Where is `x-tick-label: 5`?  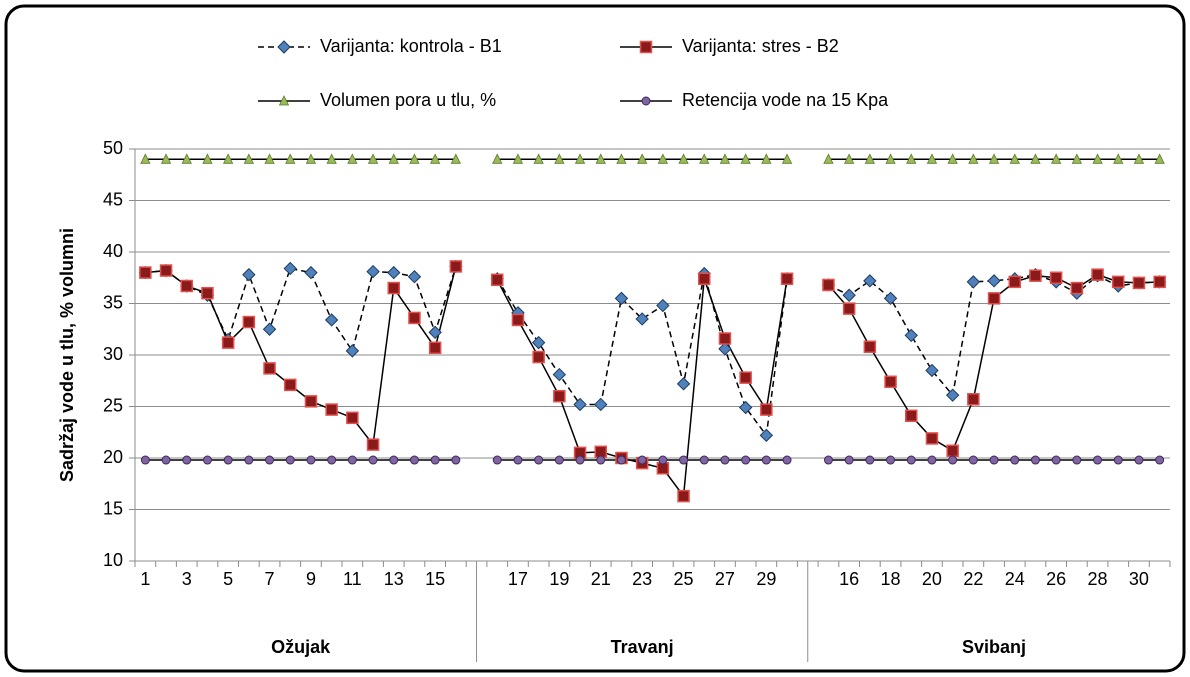
x-tick-label: 5 is located at coordinates (228, 579).